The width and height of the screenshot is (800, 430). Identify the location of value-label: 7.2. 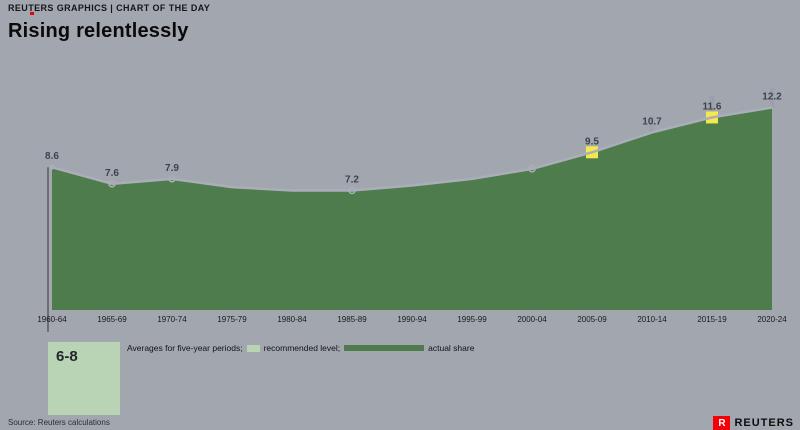
(352, 179).